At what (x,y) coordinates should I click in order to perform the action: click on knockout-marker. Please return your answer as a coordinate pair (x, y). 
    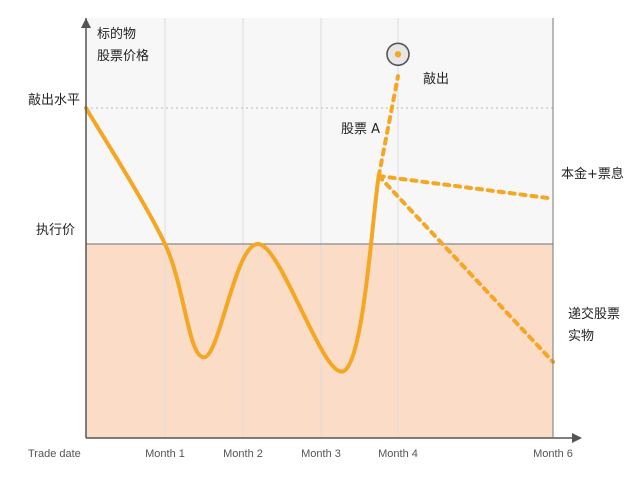
    Looking at the image, I should click on (398, 54).